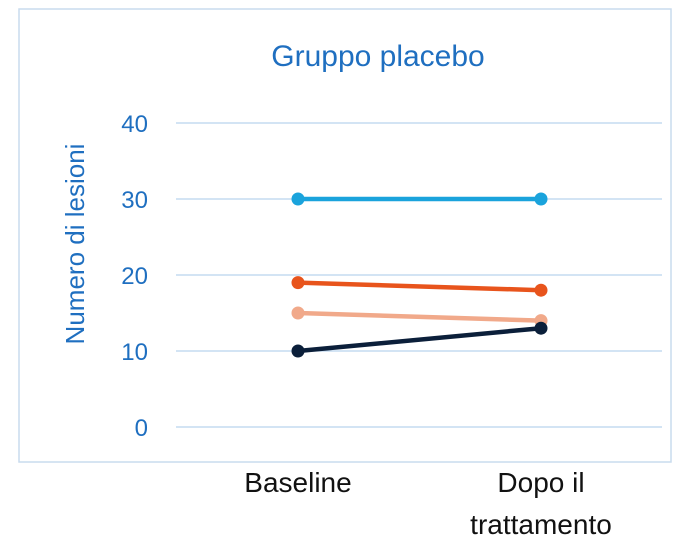 The image size is (673, 544). Describe the element at coordinates (378, 56) in the screenshot. I see `chart-title: Gruppo placebo` at that location.